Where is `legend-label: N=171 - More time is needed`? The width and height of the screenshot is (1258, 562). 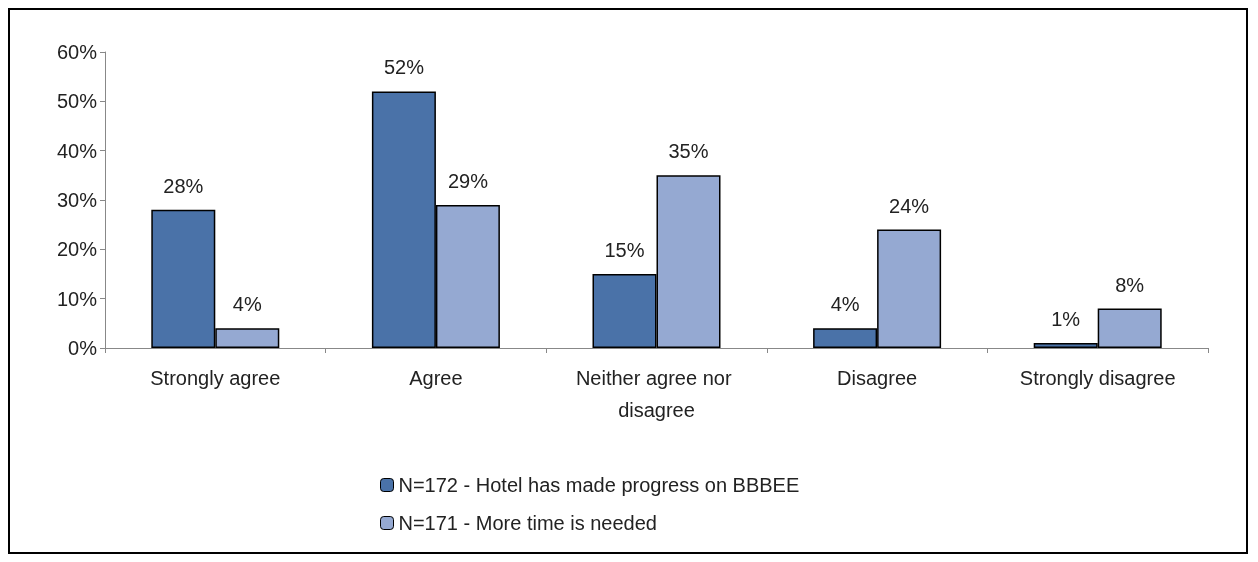
legend-label: N=171 - More time is needed is located at coordinates (527, 523).